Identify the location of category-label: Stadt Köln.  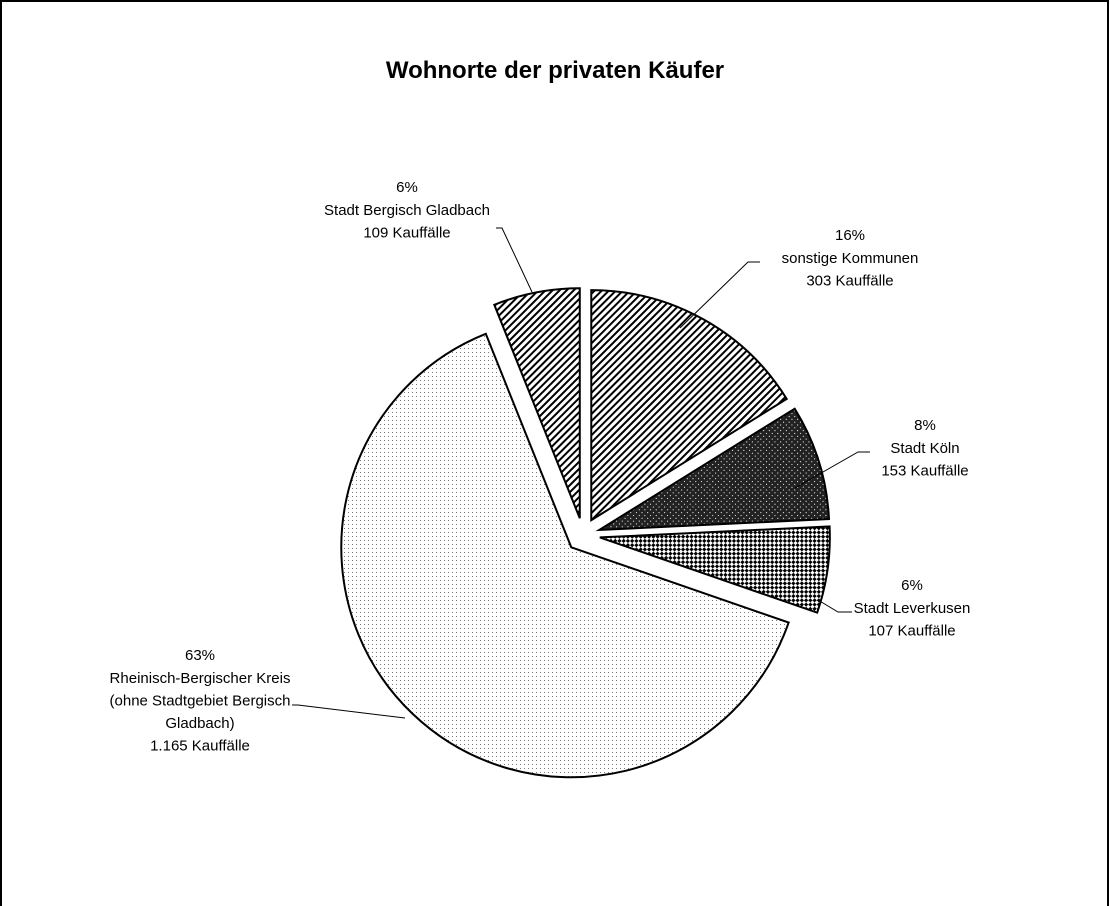
(924, 448).